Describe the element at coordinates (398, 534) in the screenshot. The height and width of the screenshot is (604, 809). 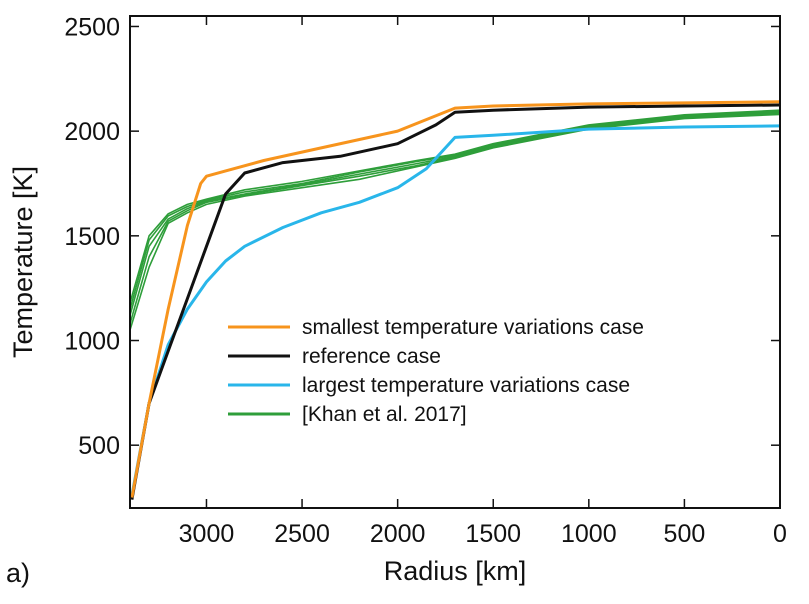
I see `x-tick-label: 2000` at that location.